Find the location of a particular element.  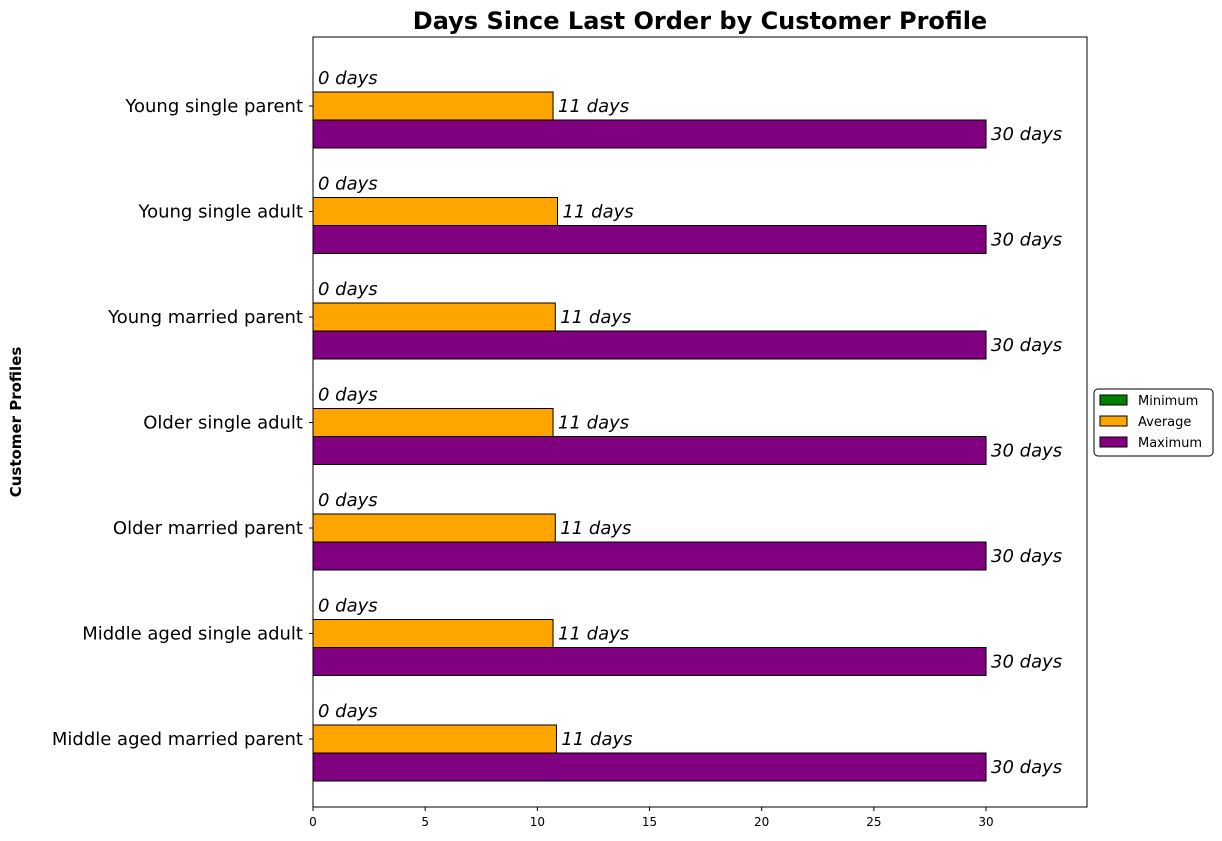

category-label: Young single parent is located at coordinates (213, 106).